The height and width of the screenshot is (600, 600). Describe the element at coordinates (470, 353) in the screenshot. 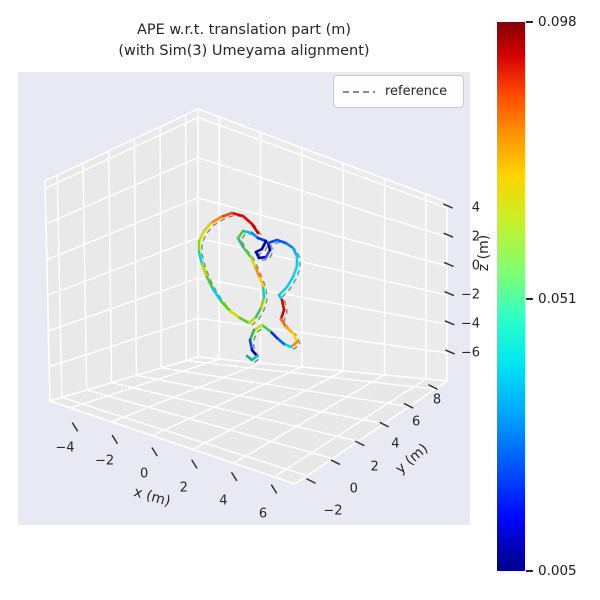

I see `z-tick-label: −6` at that location.